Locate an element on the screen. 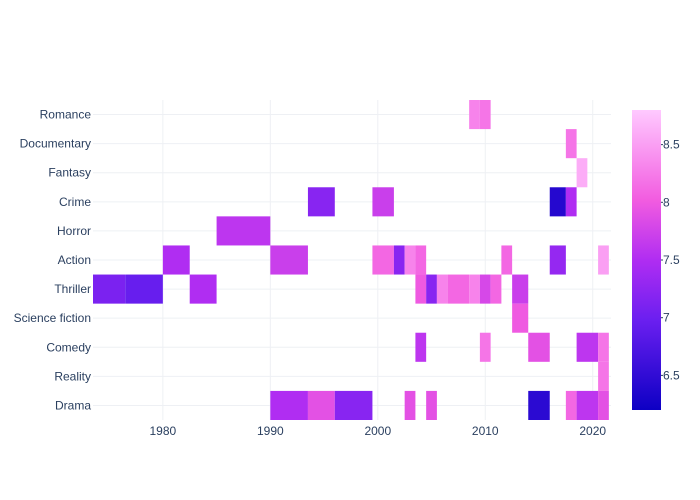 The image size is (700, 500). x-tick-label: 2000 is located at coordinates (377, 431).